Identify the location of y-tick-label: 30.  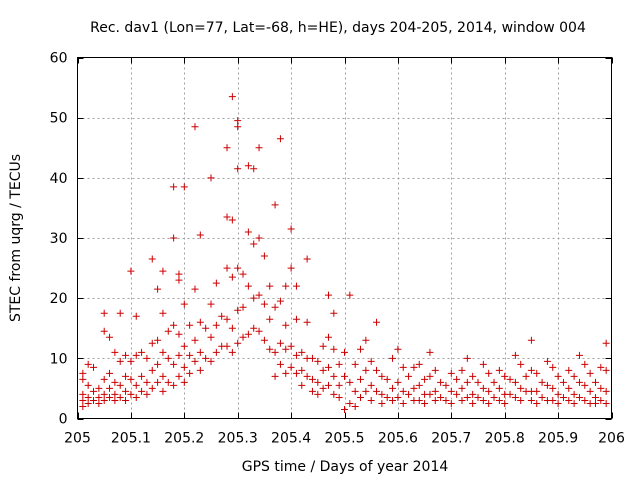
(59, 239).